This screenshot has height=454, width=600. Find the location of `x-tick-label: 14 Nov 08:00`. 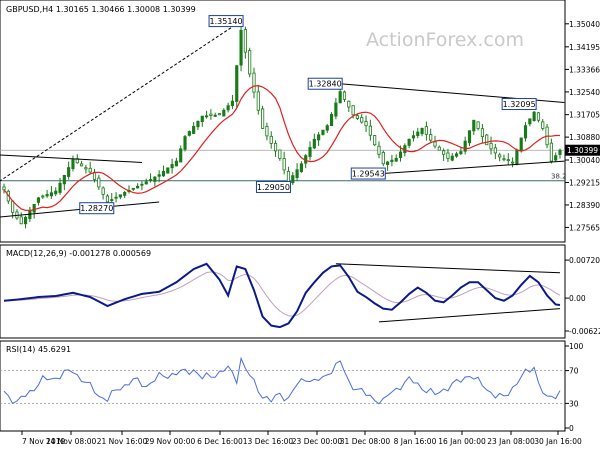

x-tick-label: 14 Nov 08:00 is located at coordinates (71, 441).